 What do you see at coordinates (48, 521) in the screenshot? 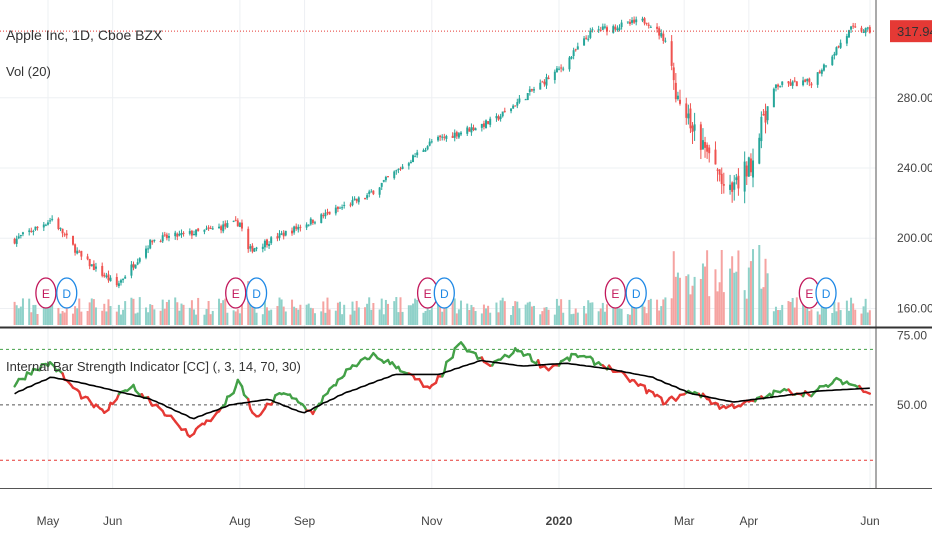
I see `time-tick-label: May` at bounding box center [48, 521].